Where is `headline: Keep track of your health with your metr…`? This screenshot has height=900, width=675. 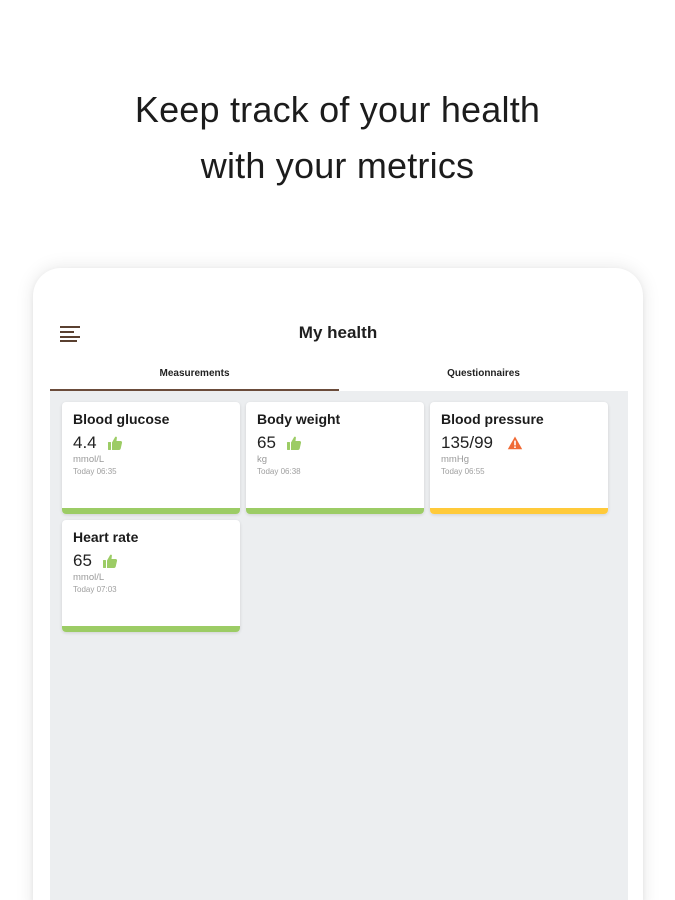 headline: Keep track of your health with your metr… is located at coordinates (337, 138).